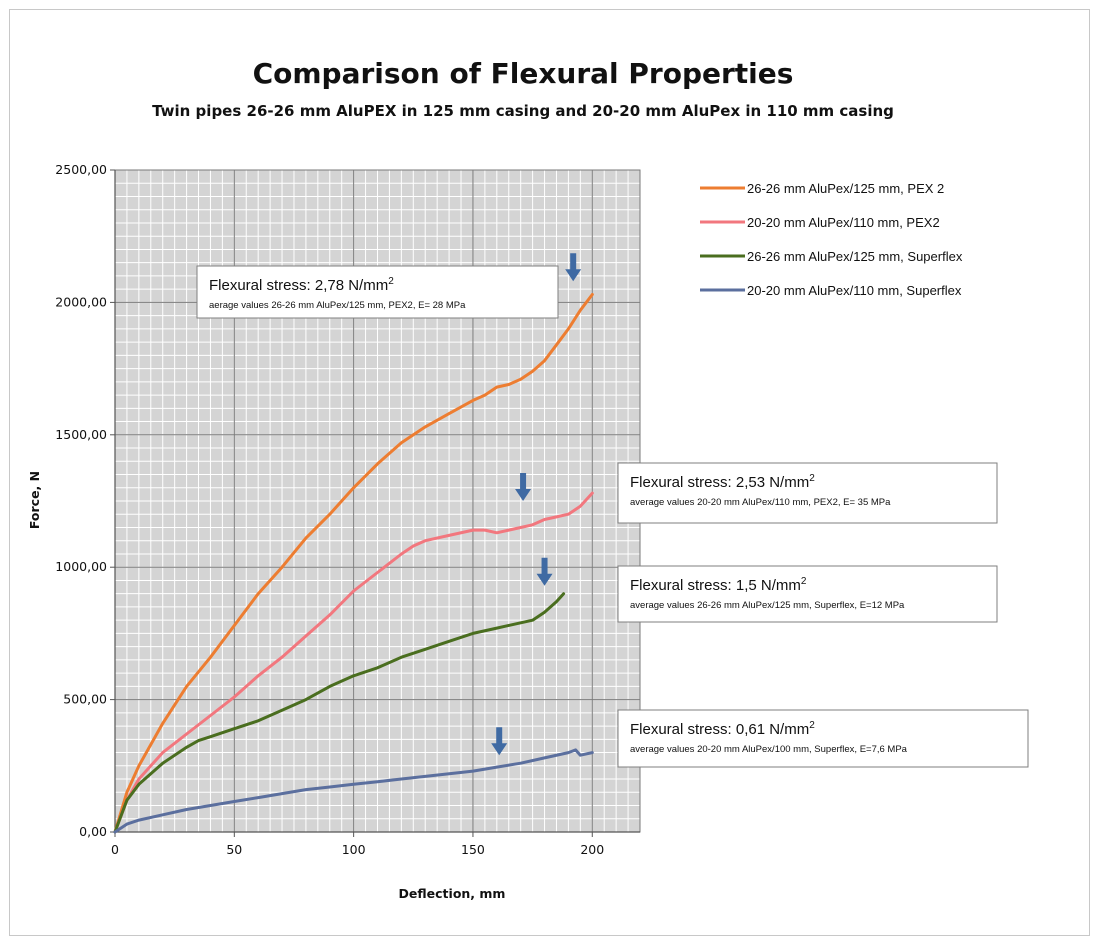 The width and height of the screenshot is (1099, 945). Describe the element at coordinates (301, 285) in the screenshot. I see `annotation-stress: Flexural stress: 2,78 N/mm2` at that location.